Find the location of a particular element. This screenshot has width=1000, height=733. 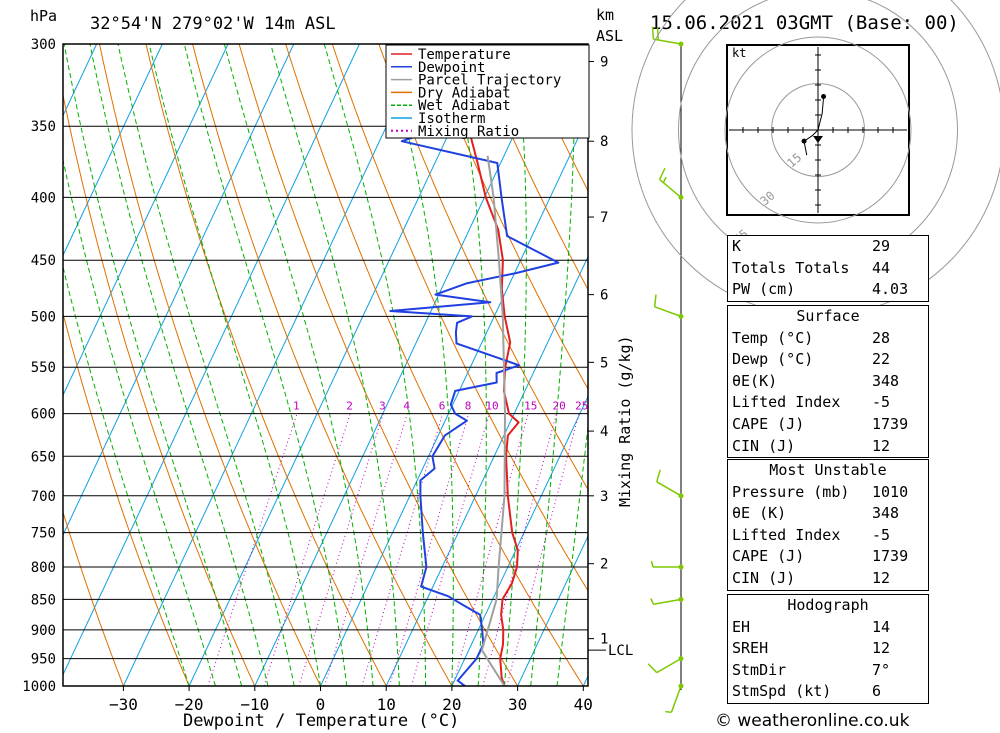

mixing-ratio-labels: 1 2 3 4 6 8 10 15 20 25 is located at coordinates (440, 406).